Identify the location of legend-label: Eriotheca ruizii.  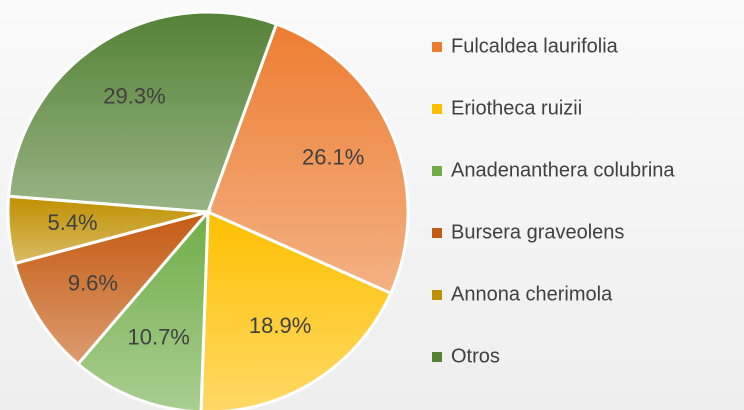
(516, 108).